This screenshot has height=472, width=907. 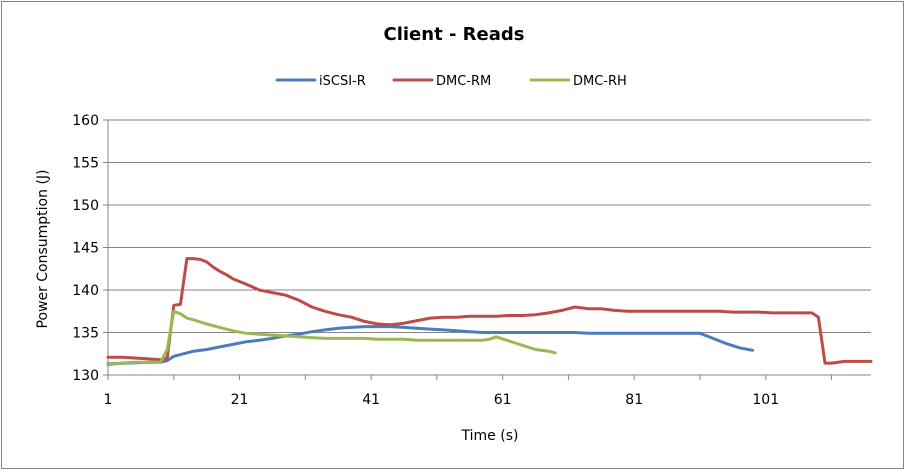 I want to click on chart-title: Client - Reads, so click(x=454, y=34).